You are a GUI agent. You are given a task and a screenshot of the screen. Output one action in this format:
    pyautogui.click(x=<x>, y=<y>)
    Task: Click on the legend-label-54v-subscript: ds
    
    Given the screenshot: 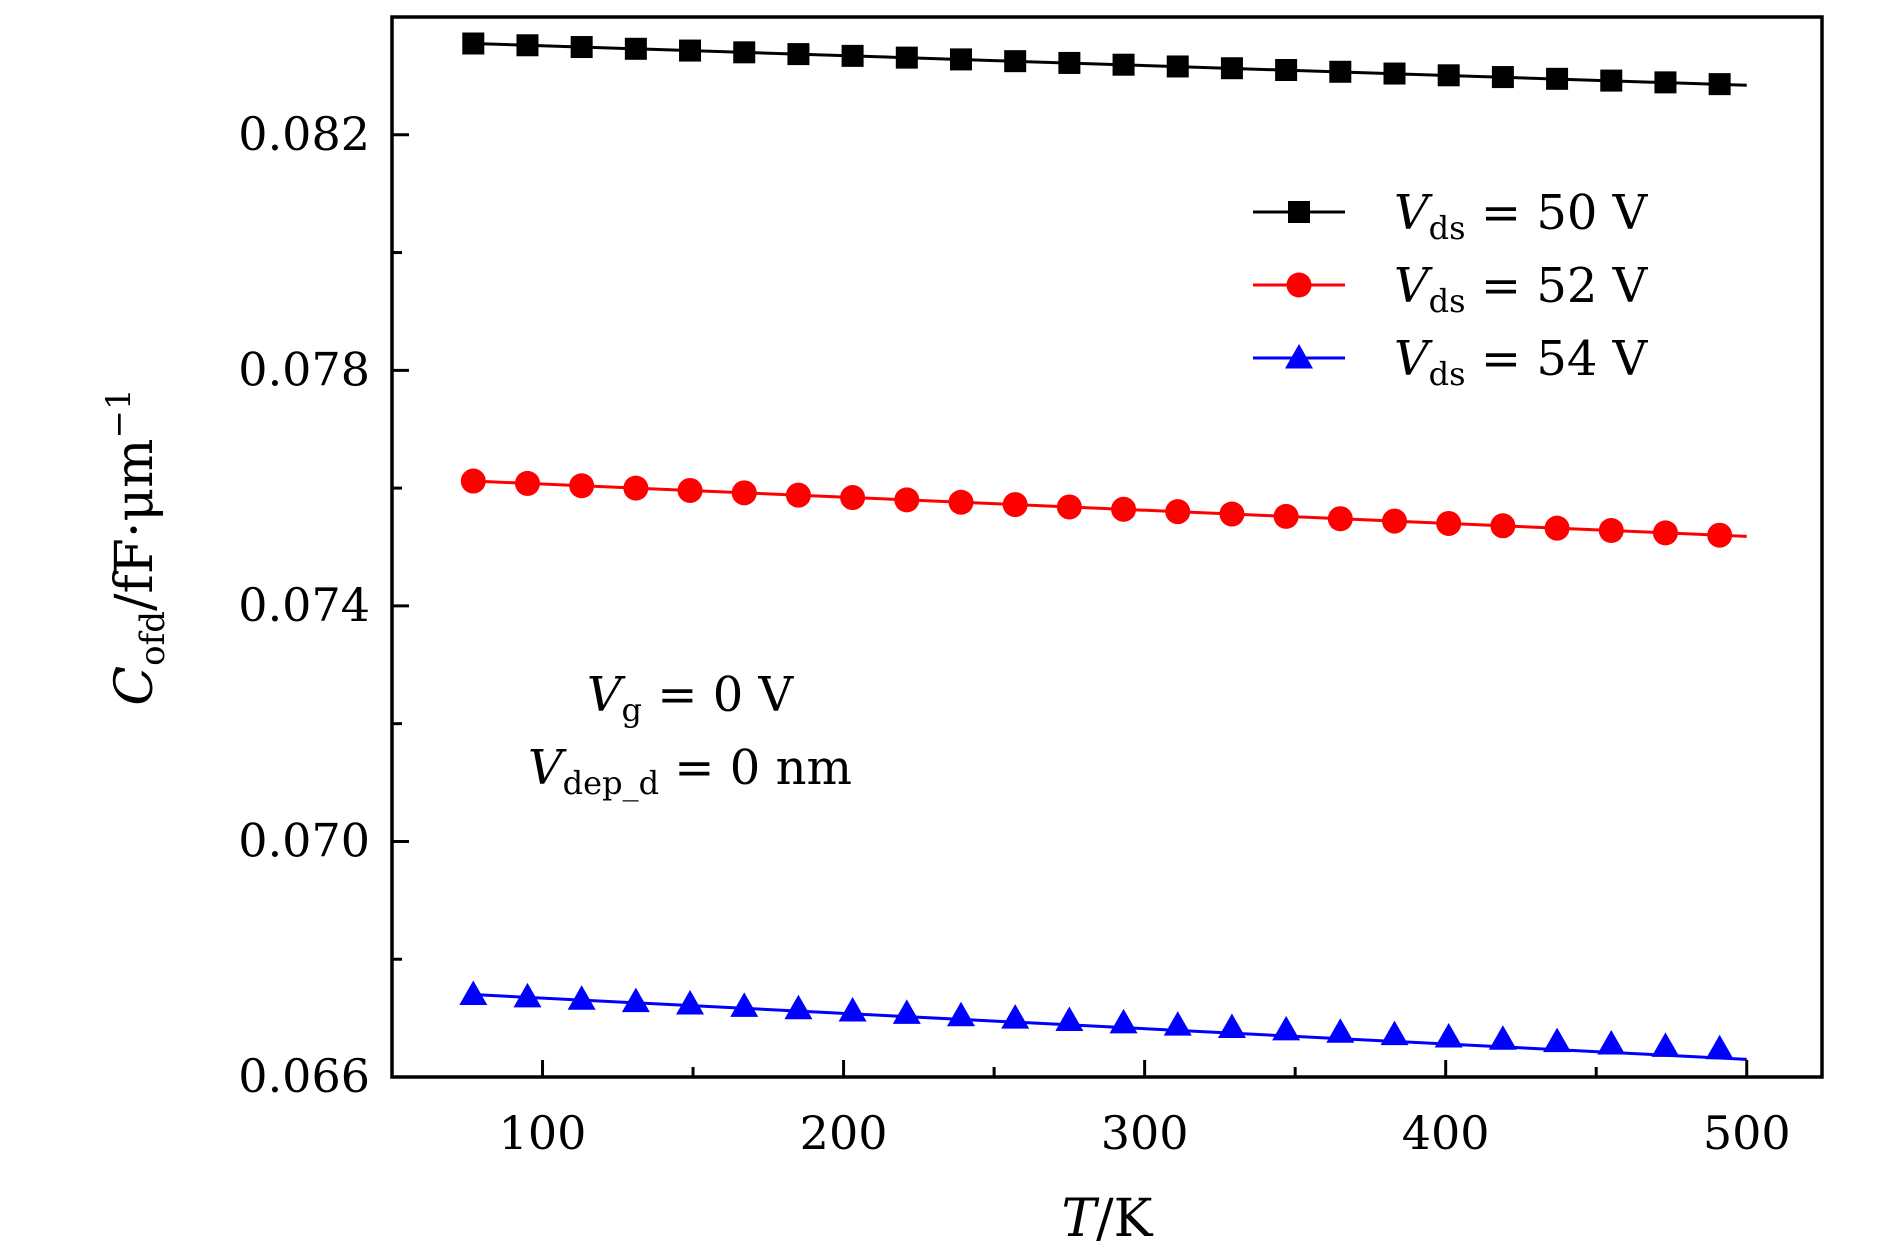 What is the action you would take?
    pyautogui.click(x=1447, y=374)
    